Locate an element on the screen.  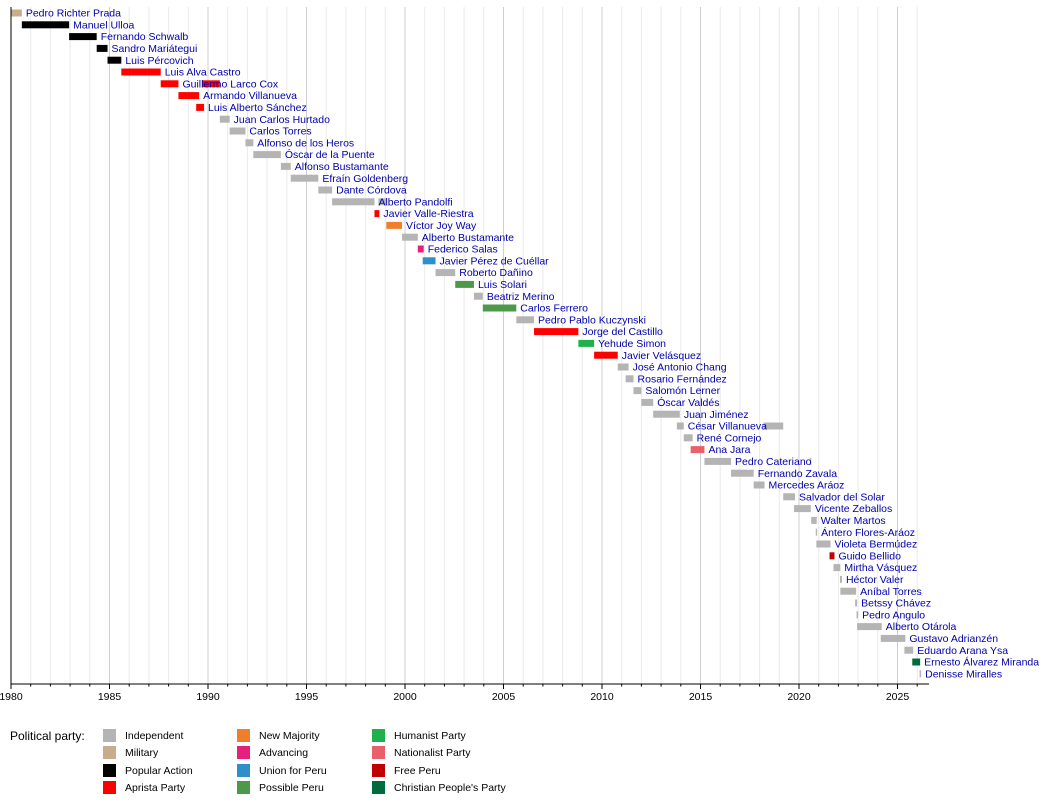
term-label: César Villanueva is located at coordinates (727, 427).